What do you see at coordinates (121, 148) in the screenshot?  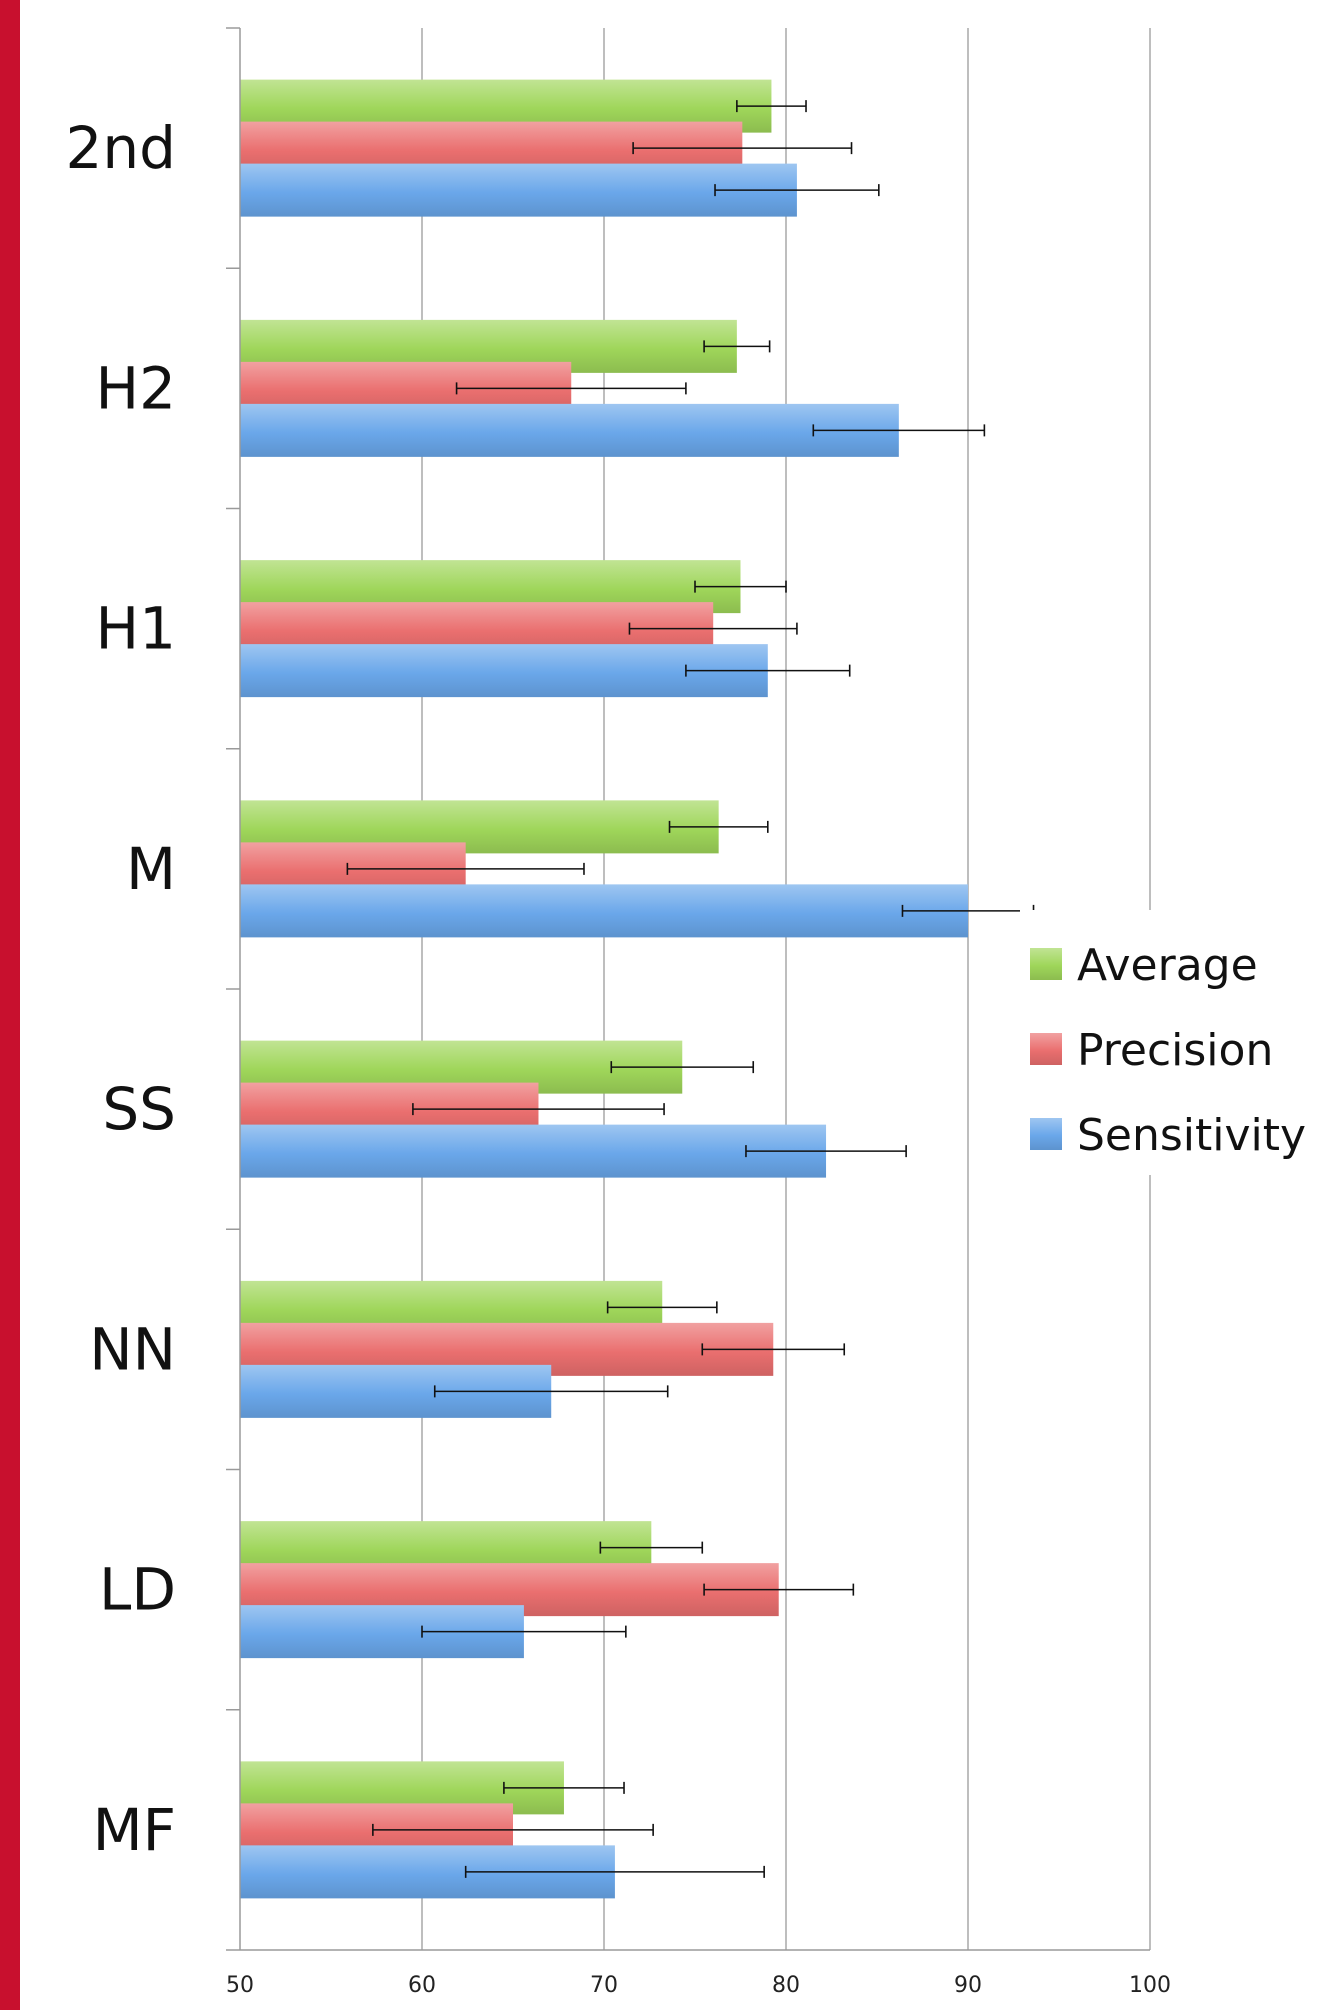 I see `category-label-2nd: 2nd` at bounding box center [121, 148].